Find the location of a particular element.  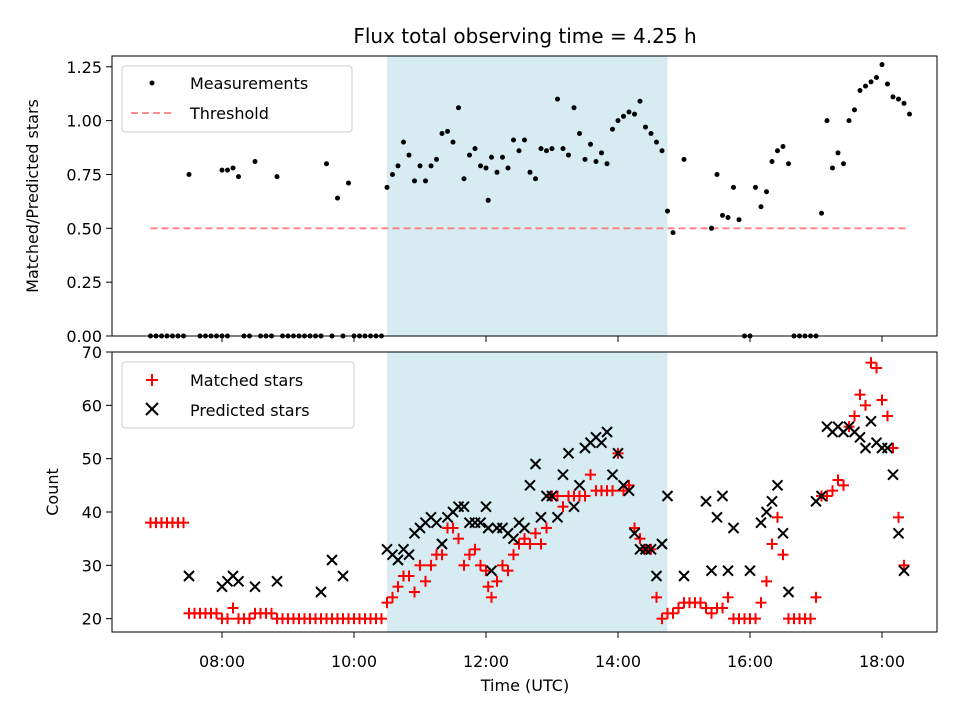

y-tick-label: 20 is located at coordinates (92, 619).